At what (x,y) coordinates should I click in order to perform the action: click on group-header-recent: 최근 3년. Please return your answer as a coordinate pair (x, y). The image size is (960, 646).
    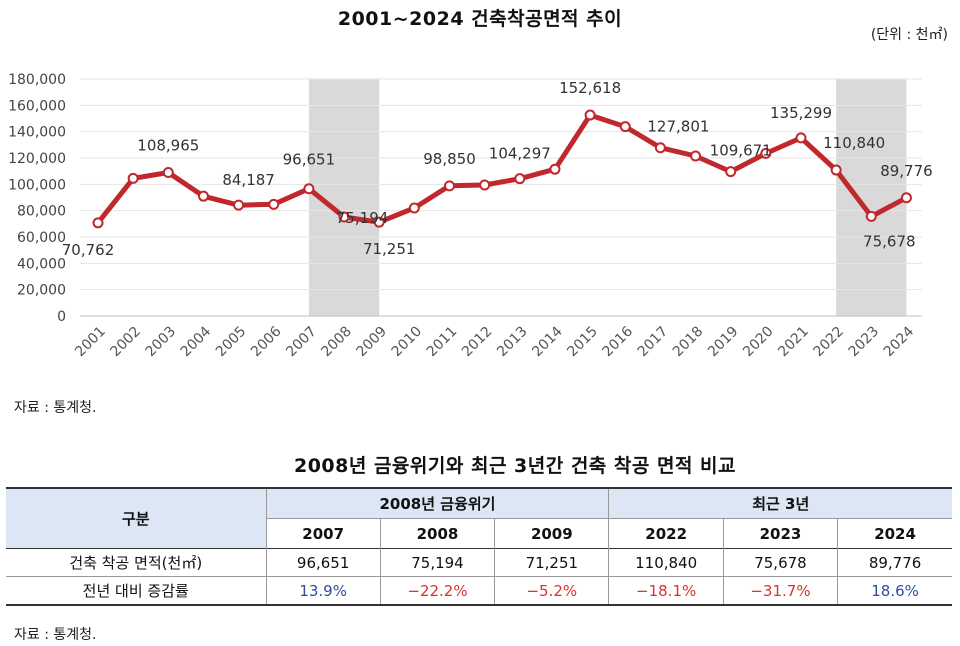
    Looking at the image, I should click on (780, 503).